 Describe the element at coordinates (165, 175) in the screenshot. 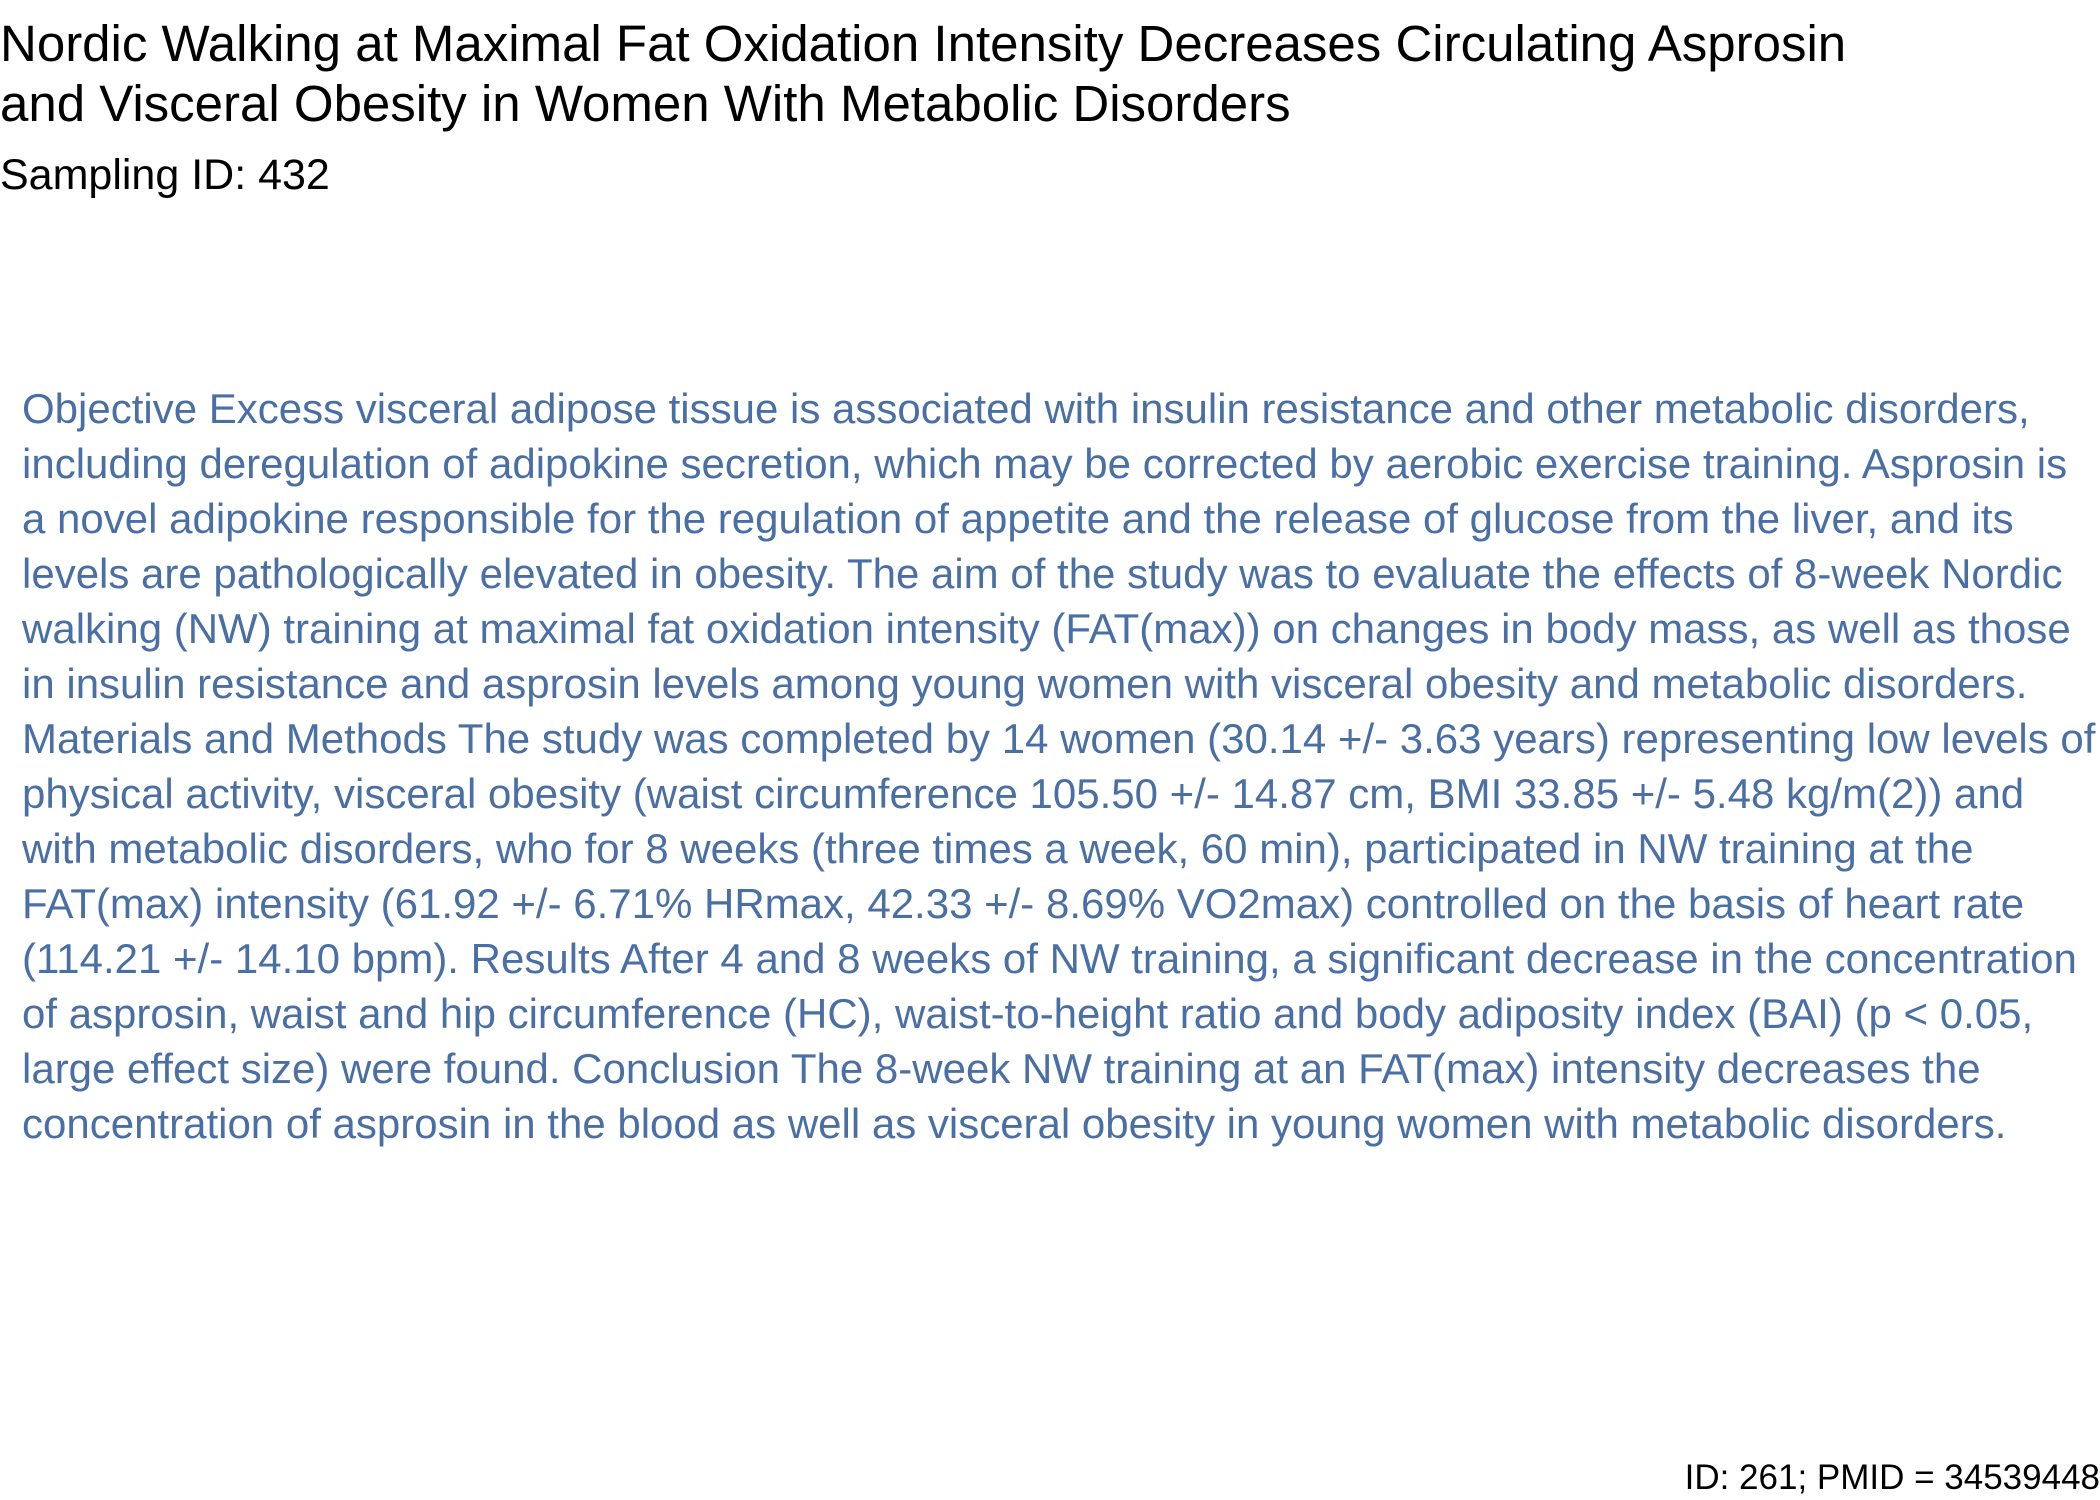

I see `sampling-id: Sampling ID: 432` at that location.